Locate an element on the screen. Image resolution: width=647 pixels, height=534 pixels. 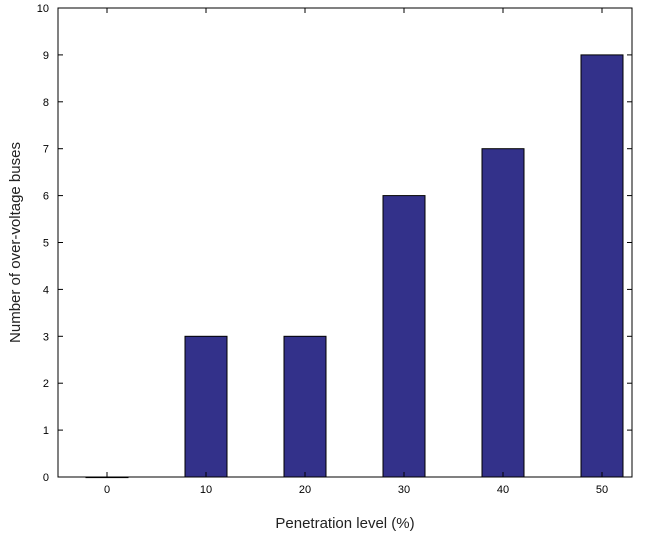
y-tick-label: 5 is located at coordinates (46, 244).